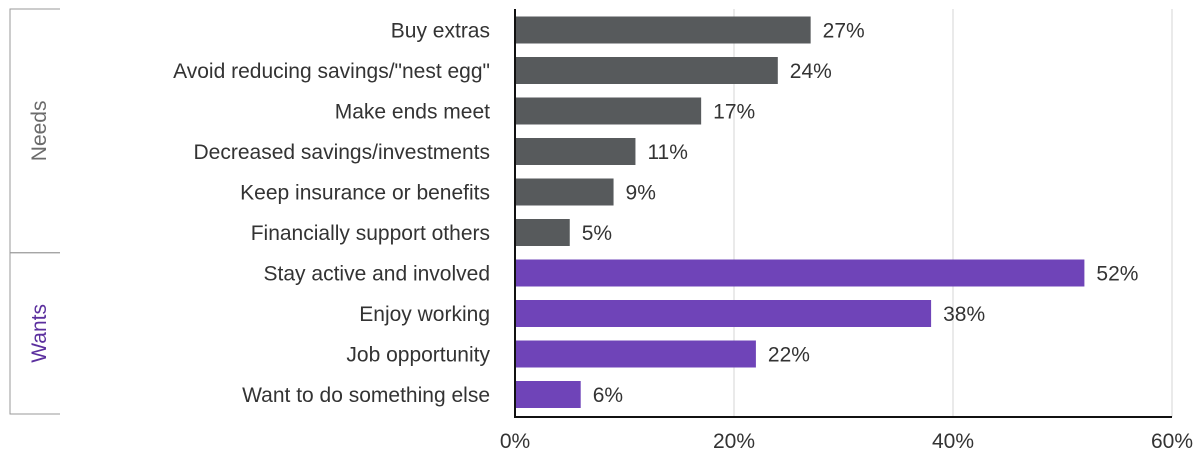  I want to click on category-label: Financially support others, so click(370, 233).